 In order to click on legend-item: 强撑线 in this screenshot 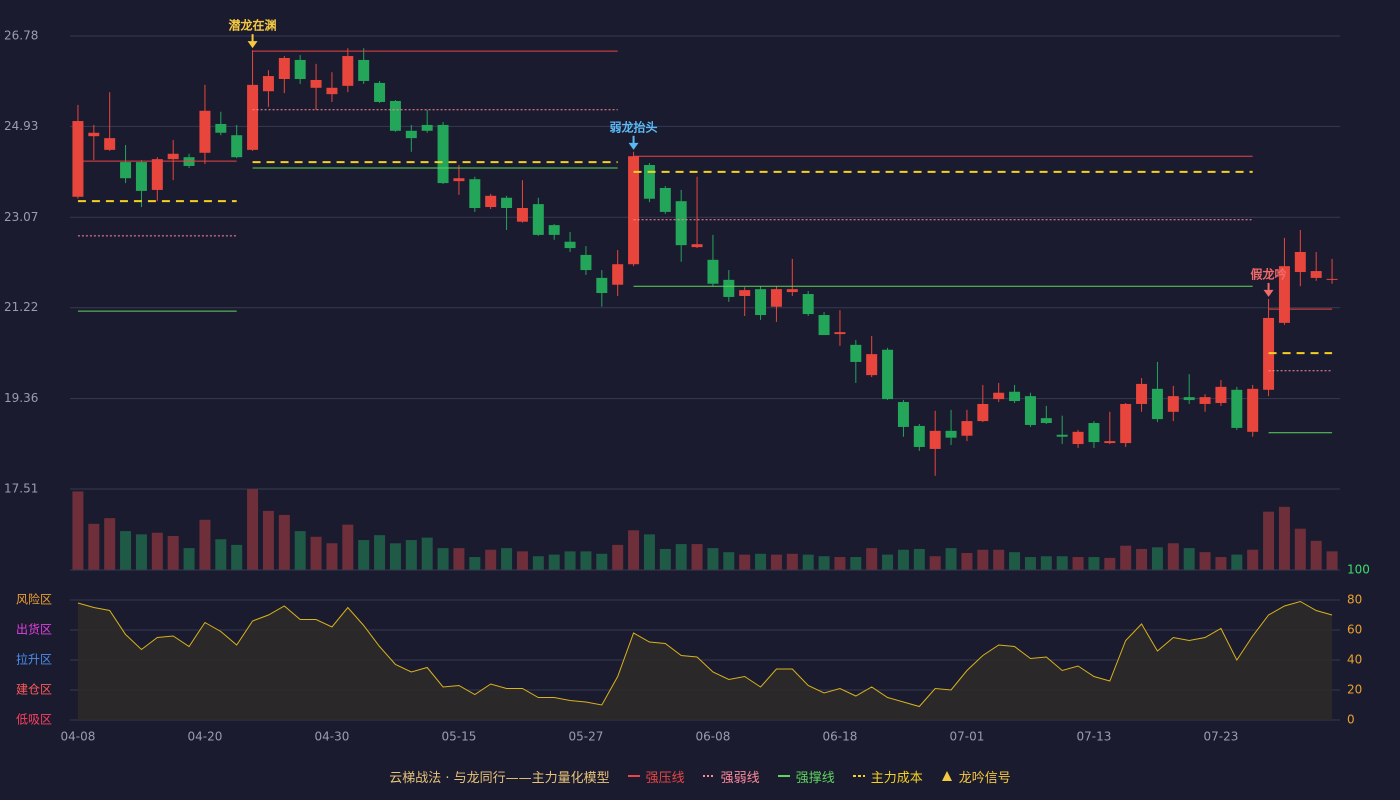, I will do `click(806, 776)`.